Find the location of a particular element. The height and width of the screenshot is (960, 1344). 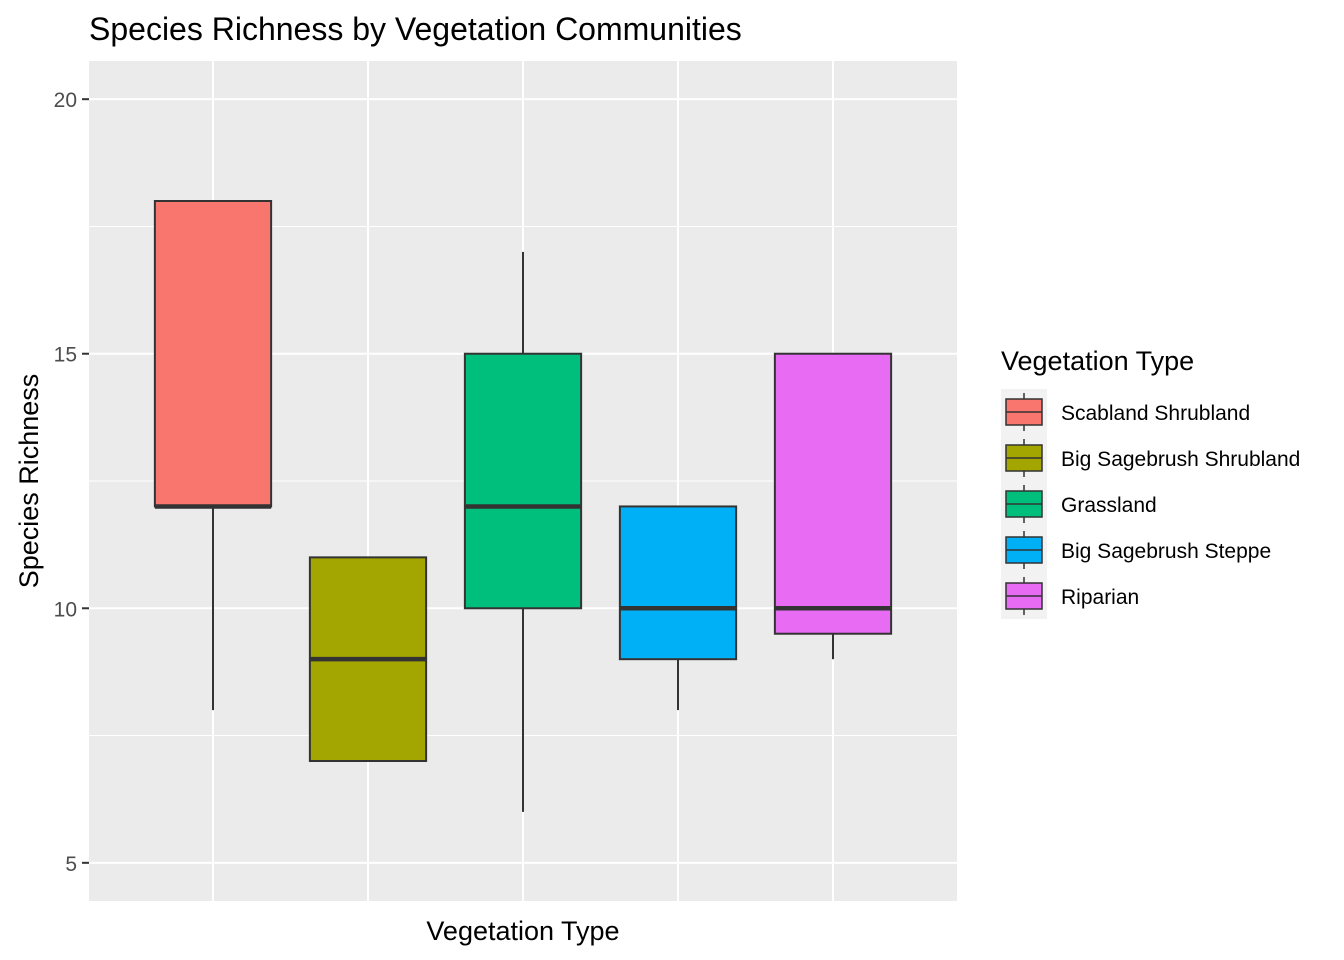

legend-label: Big Sagebrush Steppe is located at coordinates (1166, 551).